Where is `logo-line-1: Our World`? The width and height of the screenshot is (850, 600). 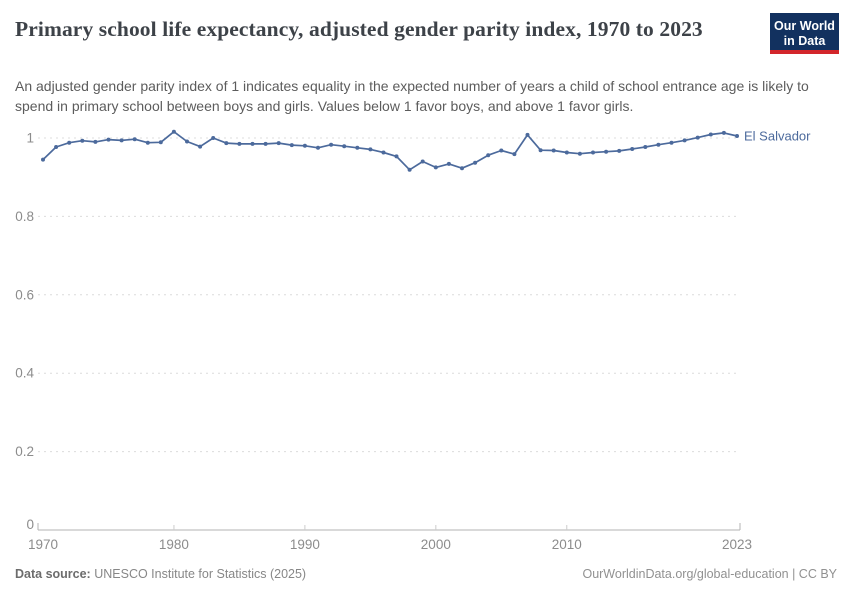 logo-line-1: Our World is located at coordinates (804, 25).